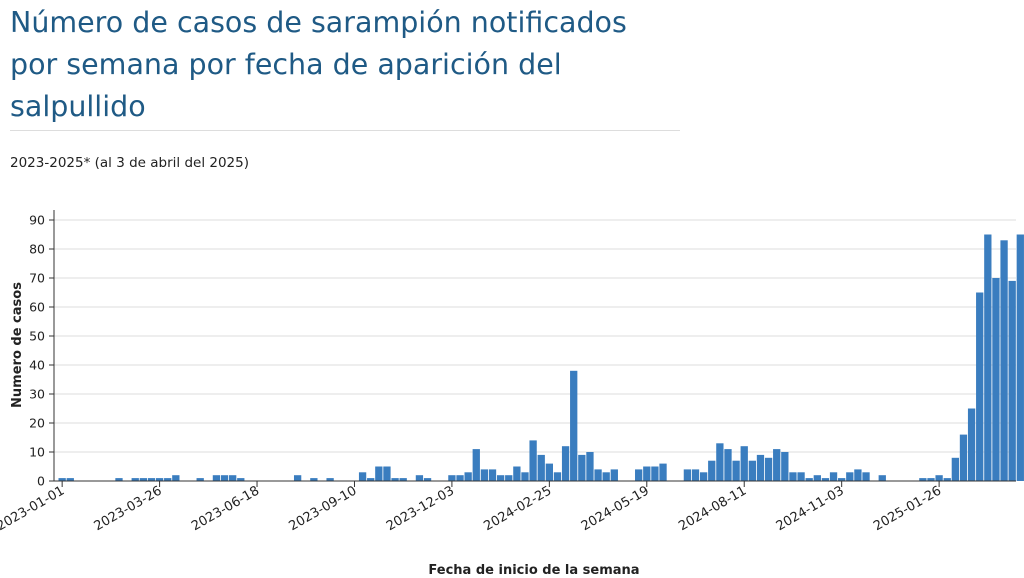 The image size is (1024, 578). What do you see at coordinates (345, 130) in the screenshot?
I see `title-divider` at bounding box center [345, 130].